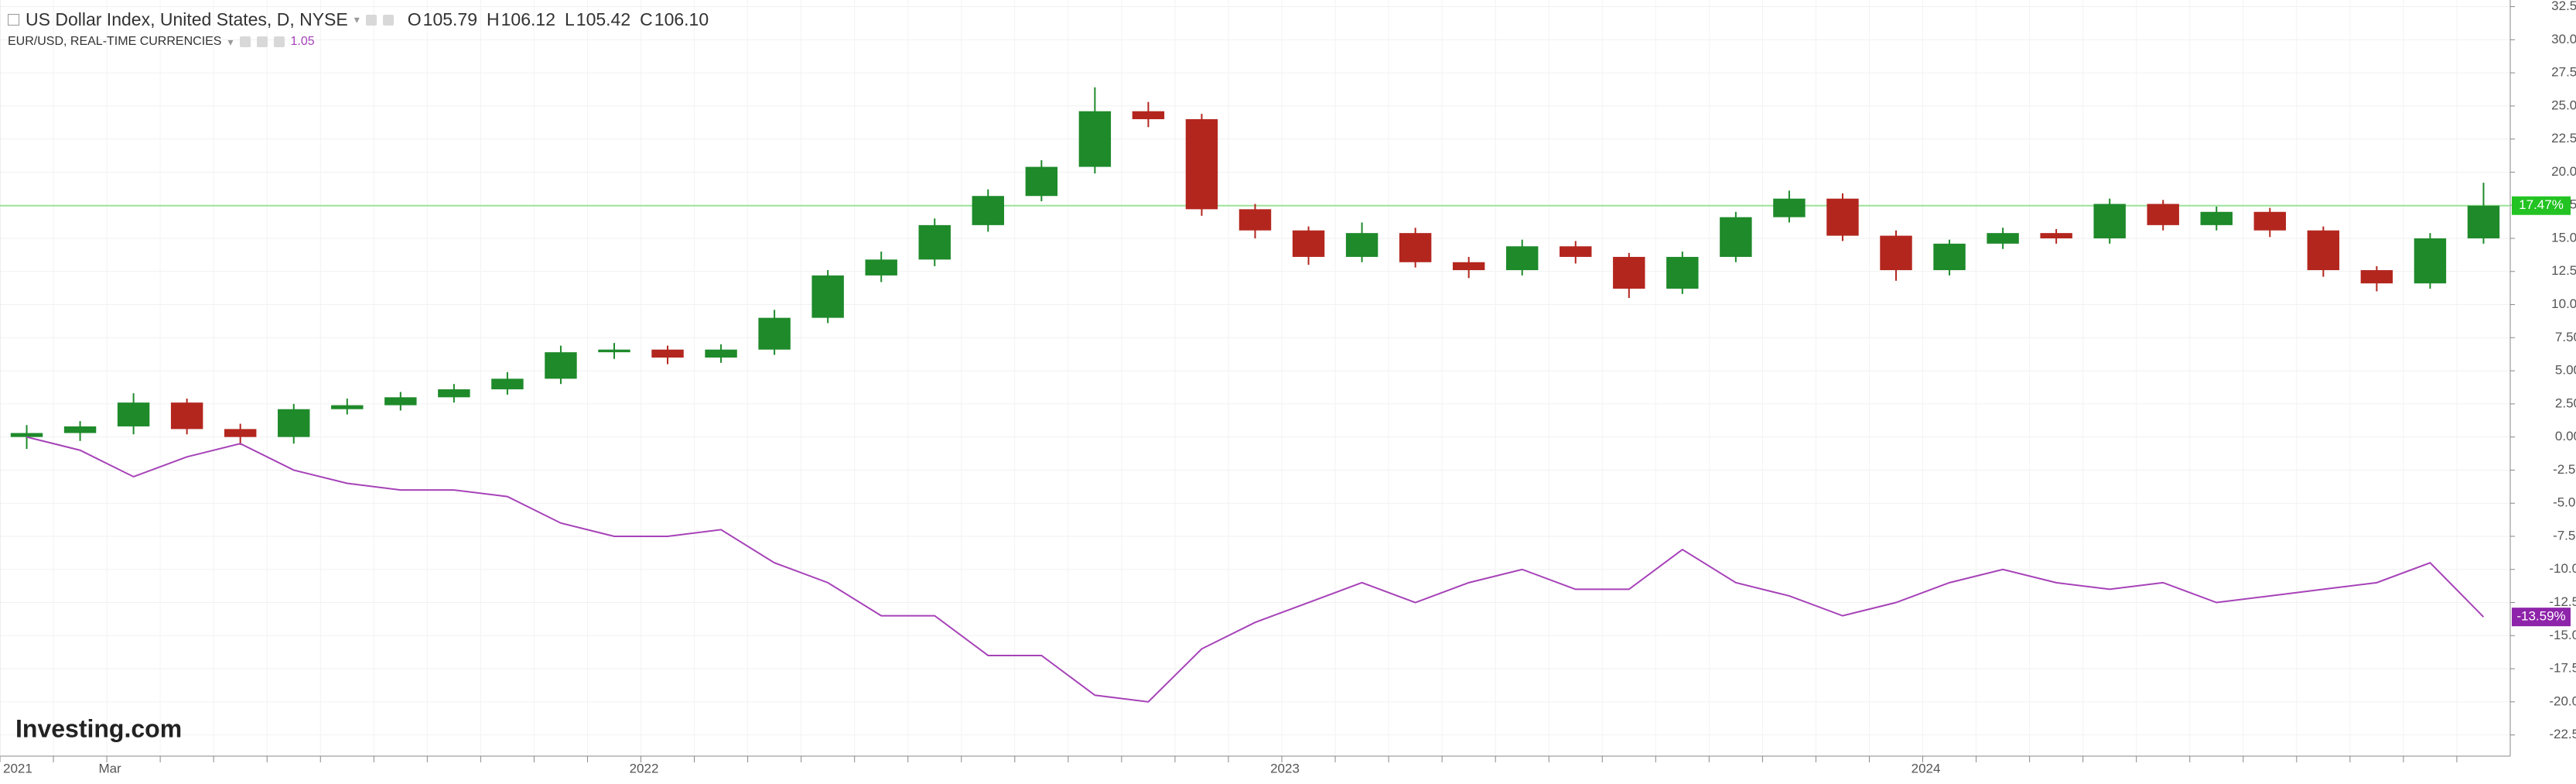 The width and height of the screenshot is (2576, 784). Describe the element at coordinates (2562, 700) in the screenshot. I see `y-tick-label: -20.00%` at that location.